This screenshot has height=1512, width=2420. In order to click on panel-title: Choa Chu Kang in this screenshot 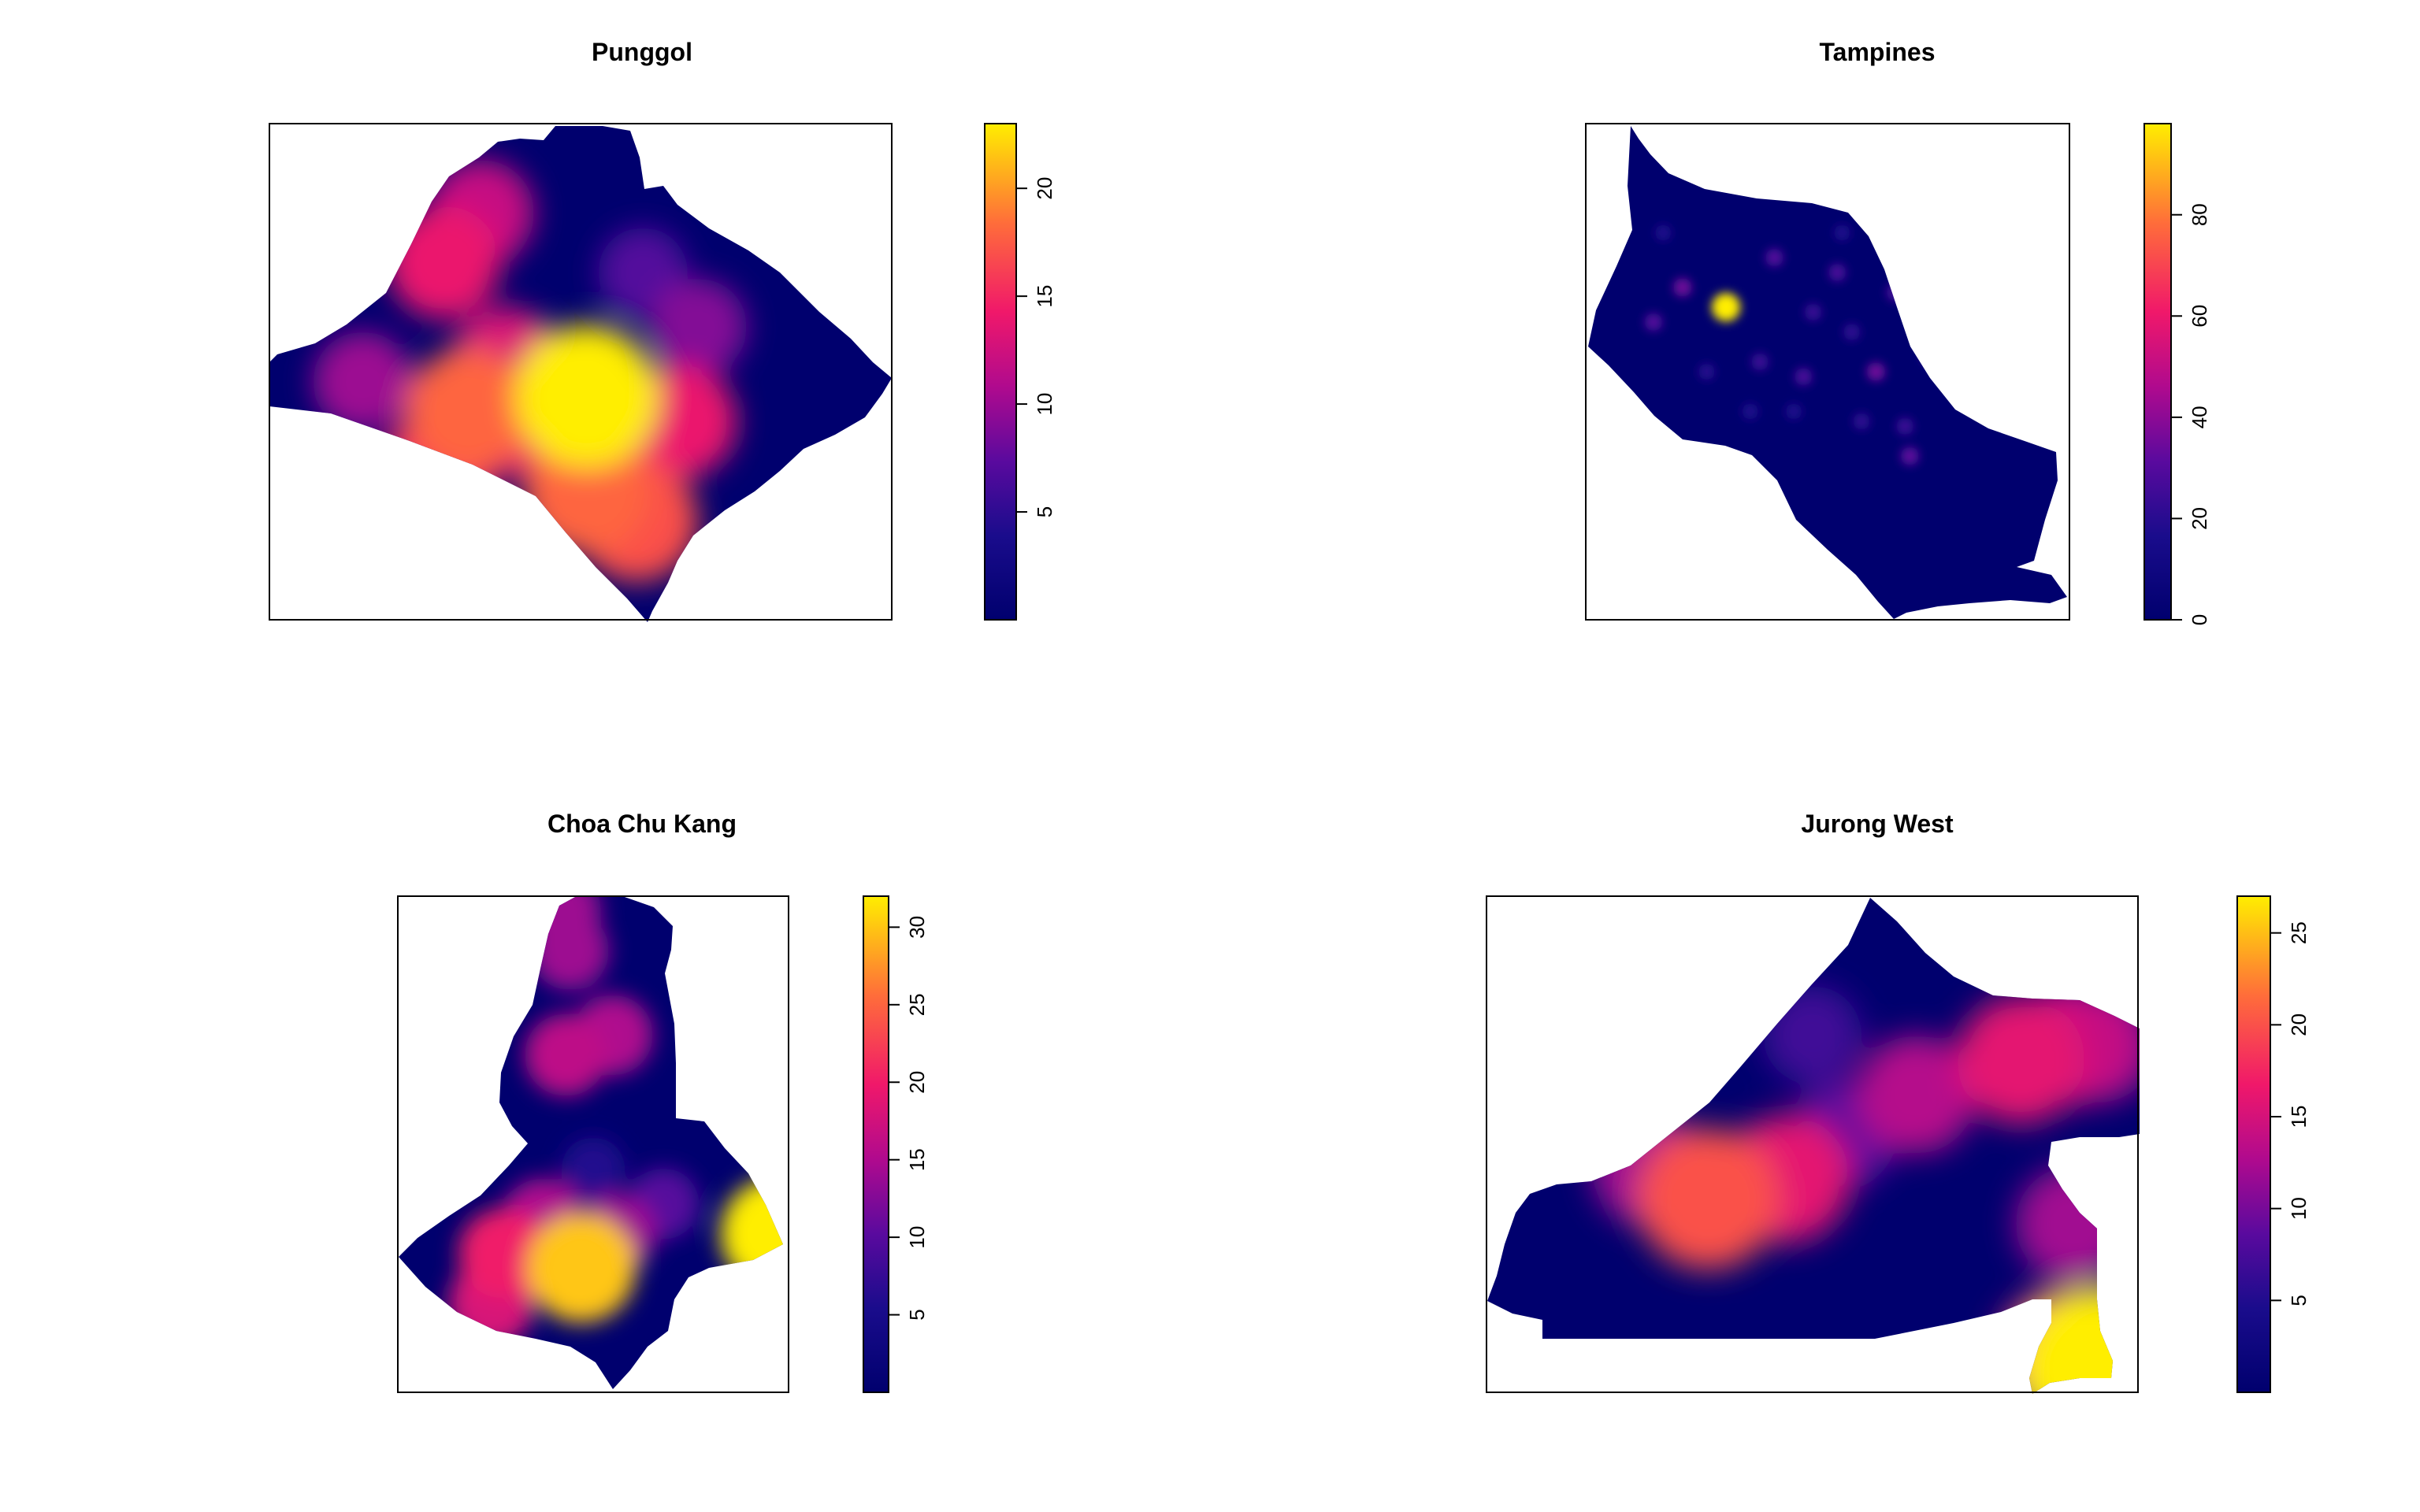, I will do `click(642, 824)`.